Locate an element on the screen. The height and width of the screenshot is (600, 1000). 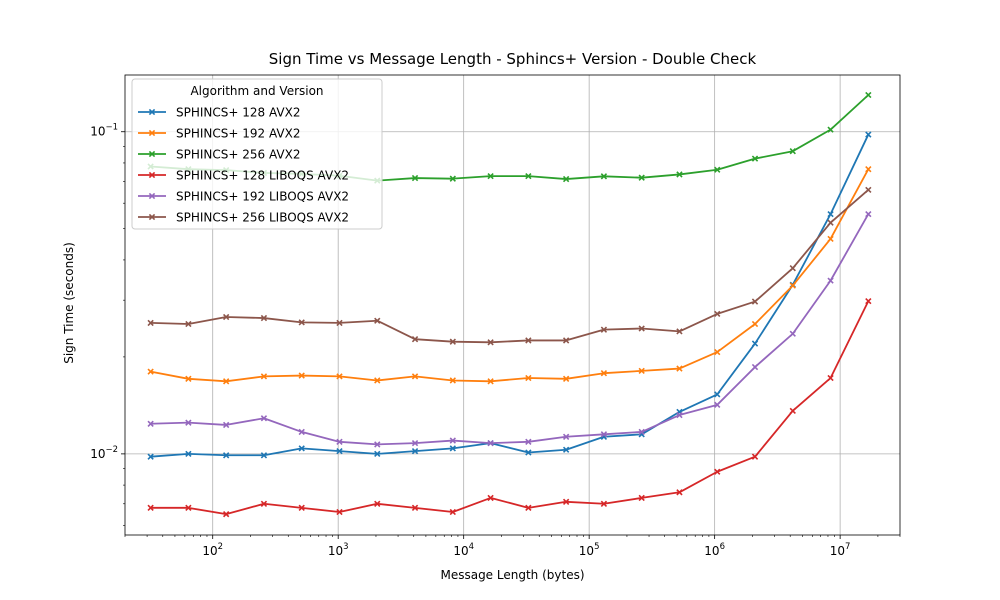
x-tick-label: 10⁷ is located at coordinates (840, 550).